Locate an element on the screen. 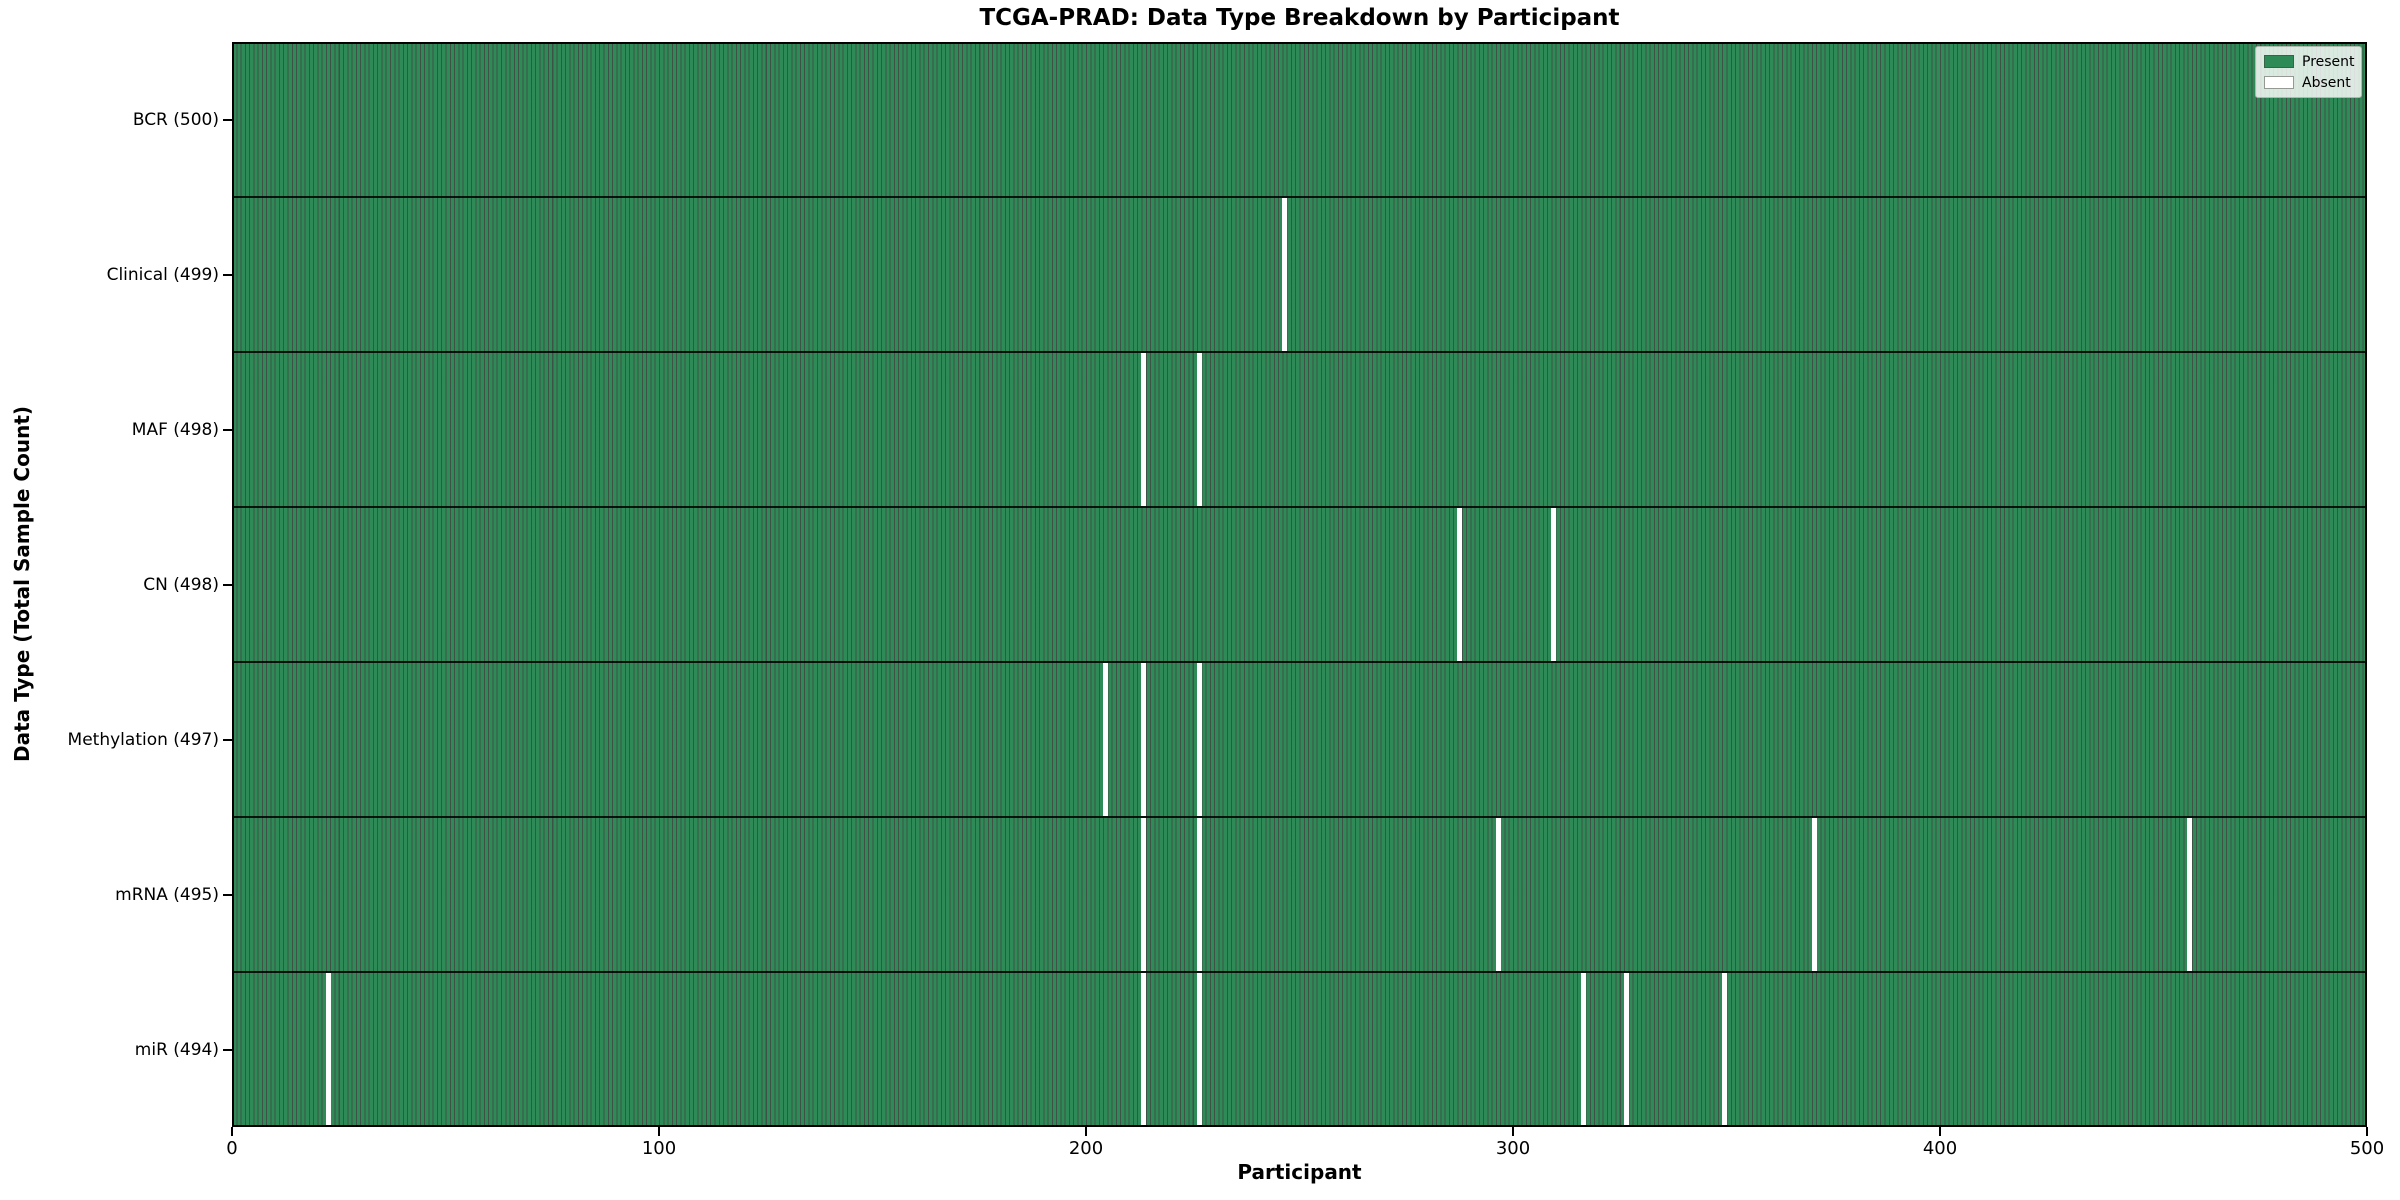  y-tick-label: miR (494) is located at coordinates (176, 1049).